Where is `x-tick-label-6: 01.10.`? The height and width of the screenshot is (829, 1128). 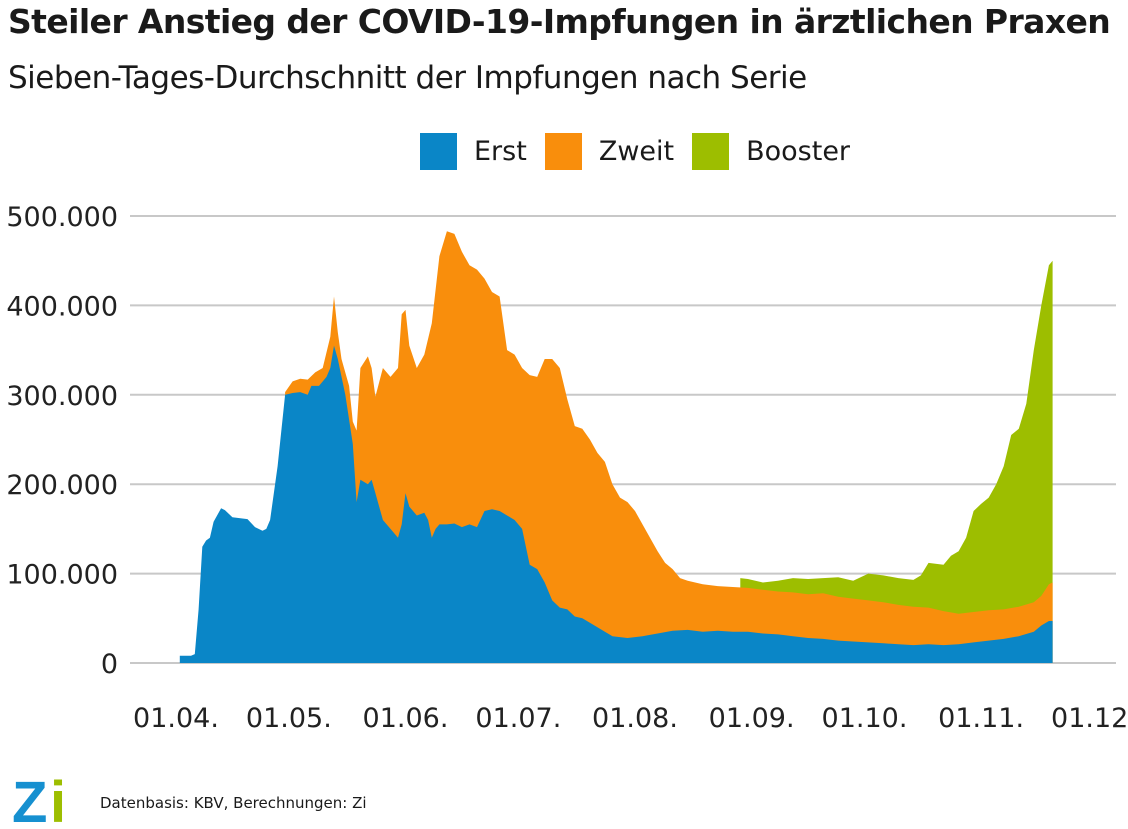
x-tick-label-6: 01.10. is located at coordinates (865, 718).